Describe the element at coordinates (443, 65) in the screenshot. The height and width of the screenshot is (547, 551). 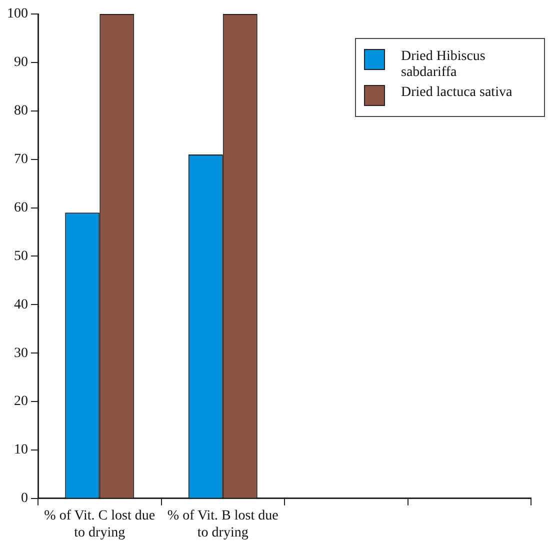
I see `legend-label: Dried Hibiscus sabdariffa` at that location.